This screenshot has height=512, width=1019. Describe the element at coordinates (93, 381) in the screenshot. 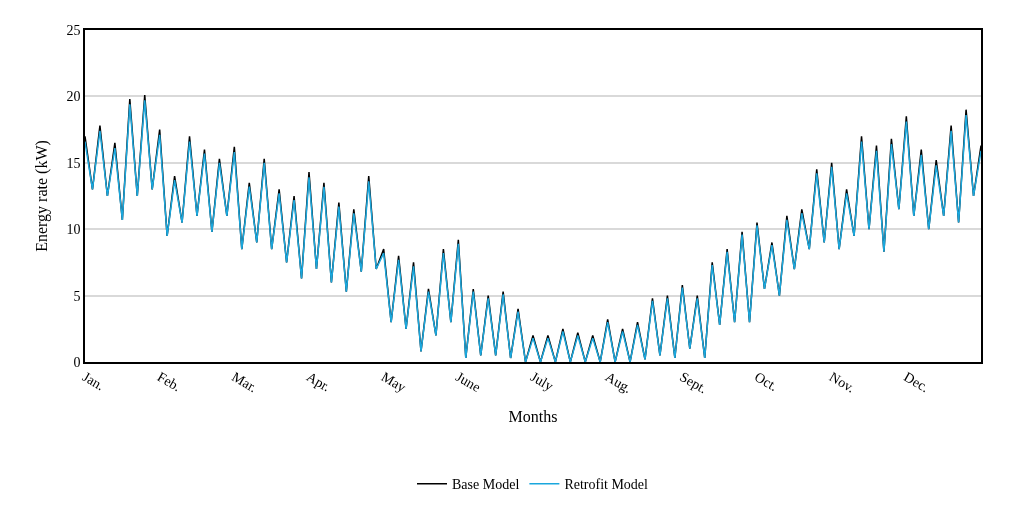

I see `x-tick-label: Jan.` at that location.